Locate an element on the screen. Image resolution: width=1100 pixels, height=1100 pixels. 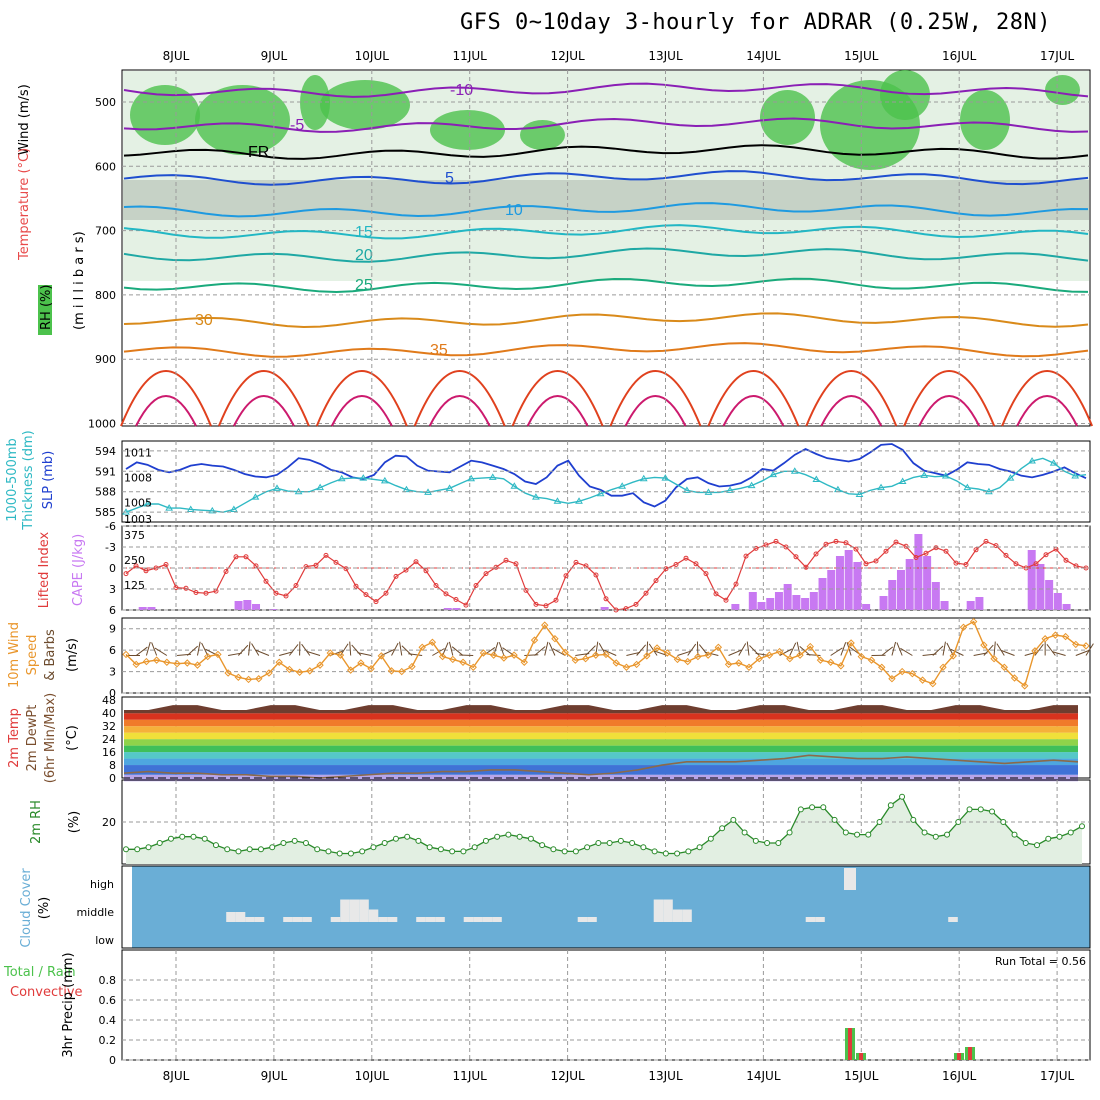
precip-convective-bar is located at coordinates (861, 1056).